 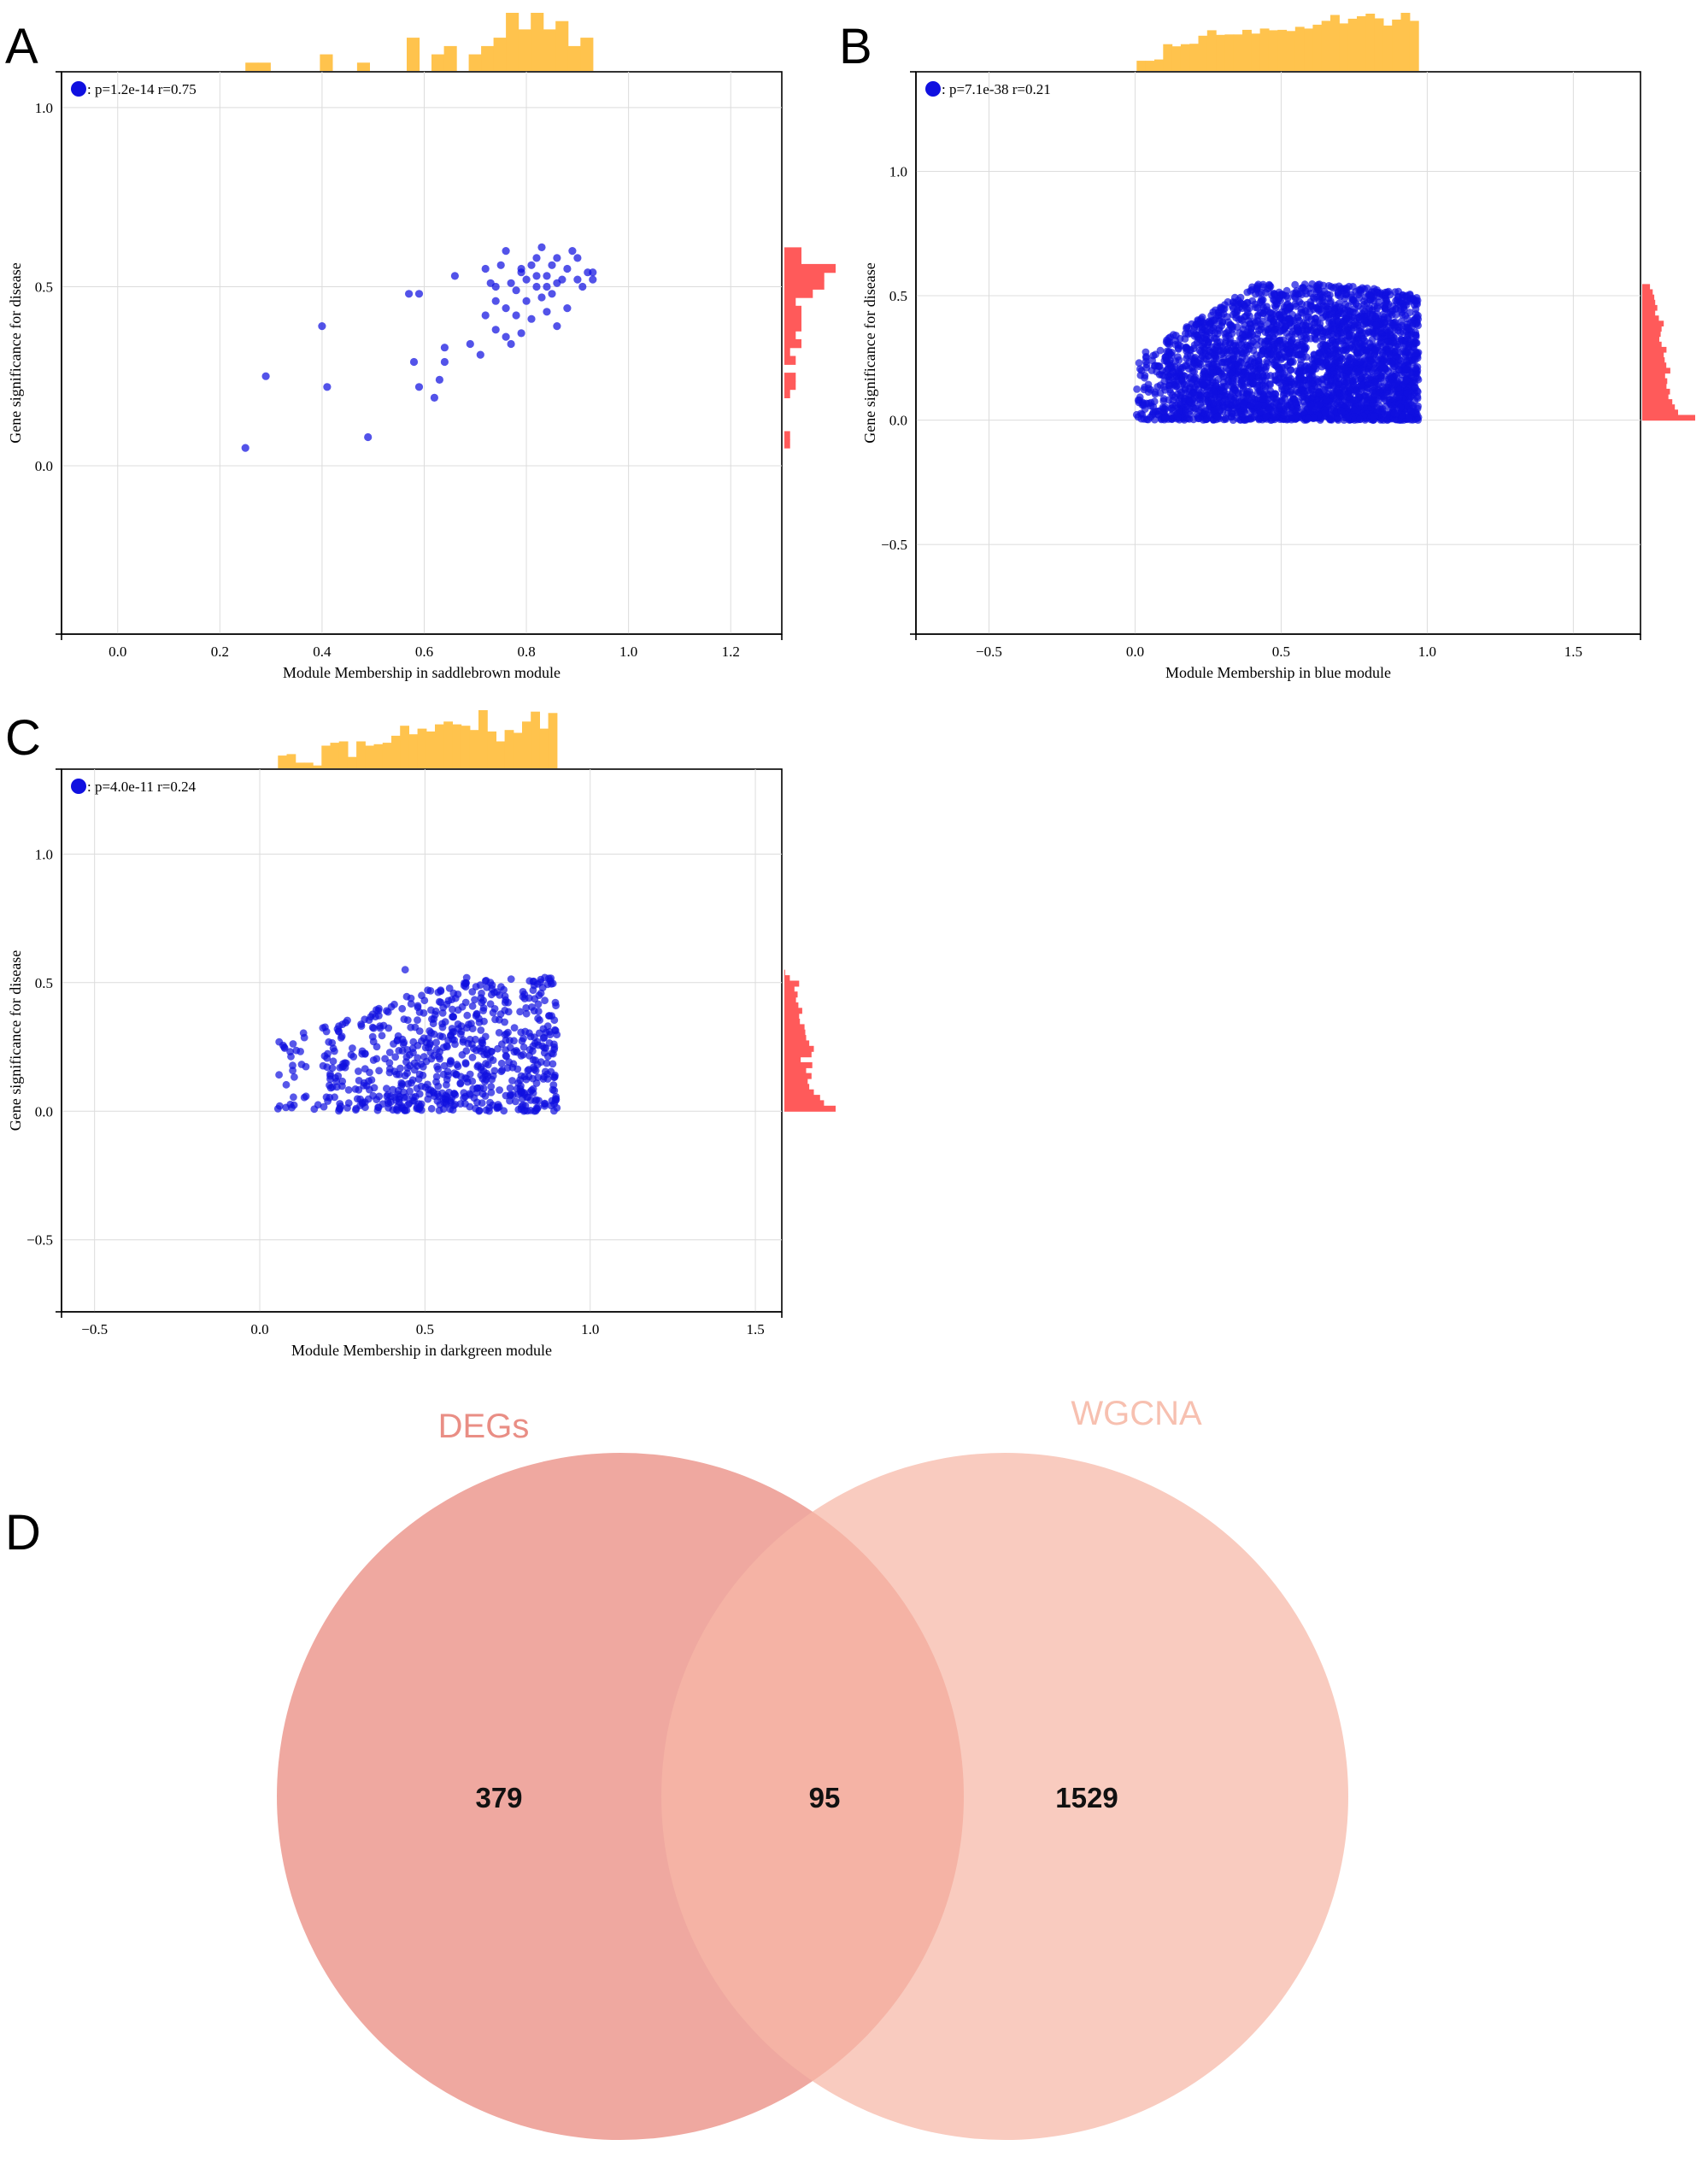 What do you see at coordinates (1277, 352) in the screenshot?
I see `scatter-points` at bounding box center [1277, 352].